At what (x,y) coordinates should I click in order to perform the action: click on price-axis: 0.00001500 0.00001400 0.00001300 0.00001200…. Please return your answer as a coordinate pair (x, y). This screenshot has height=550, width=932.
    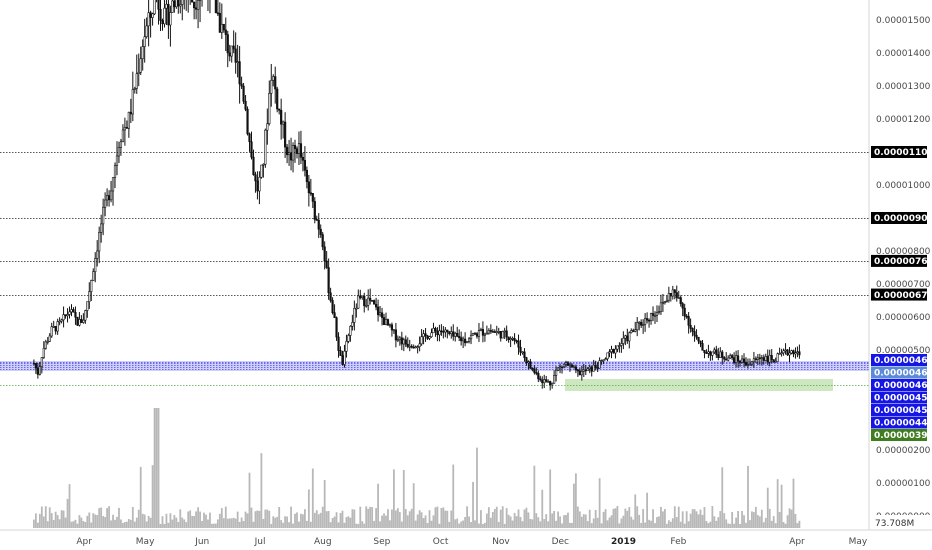
    Looking at the image, I should click on (903, 269).